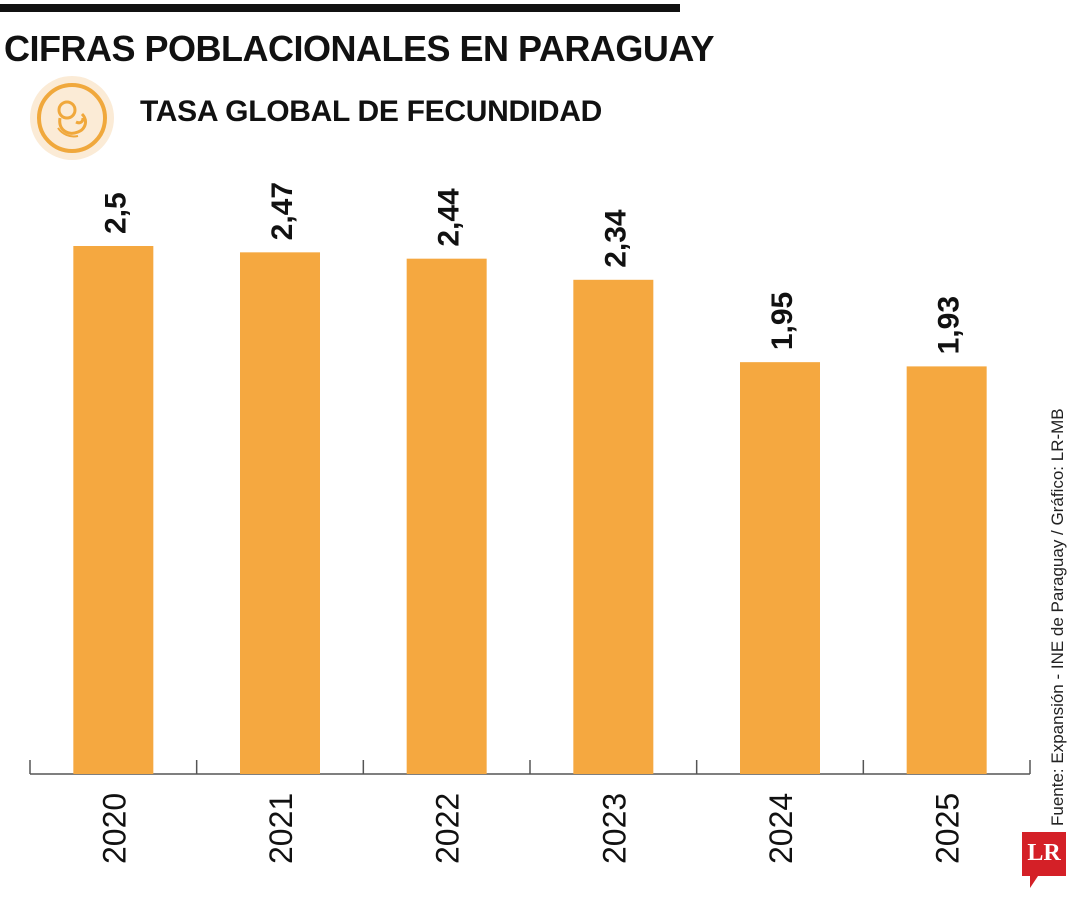  Describe the element at coordinates (282, 211) in the screenshot. I see `value-label-2021: 2,47` at that location.